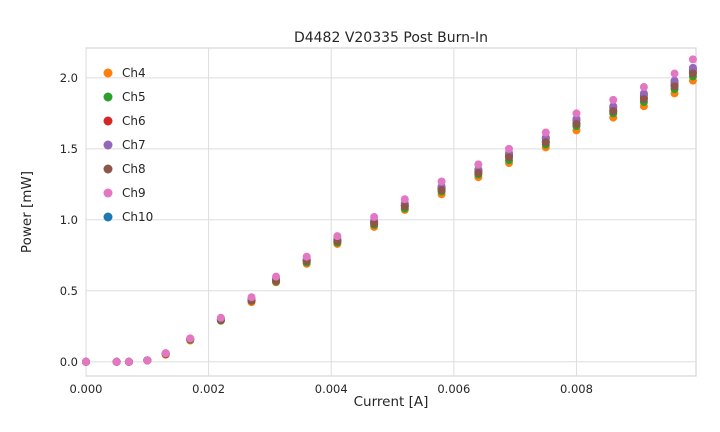 This screenshot has height=432, width=720. Describe the element at coordinates (134, 97) in the screenshot. I see `legend-label-Ch5: Ch5` at that location.